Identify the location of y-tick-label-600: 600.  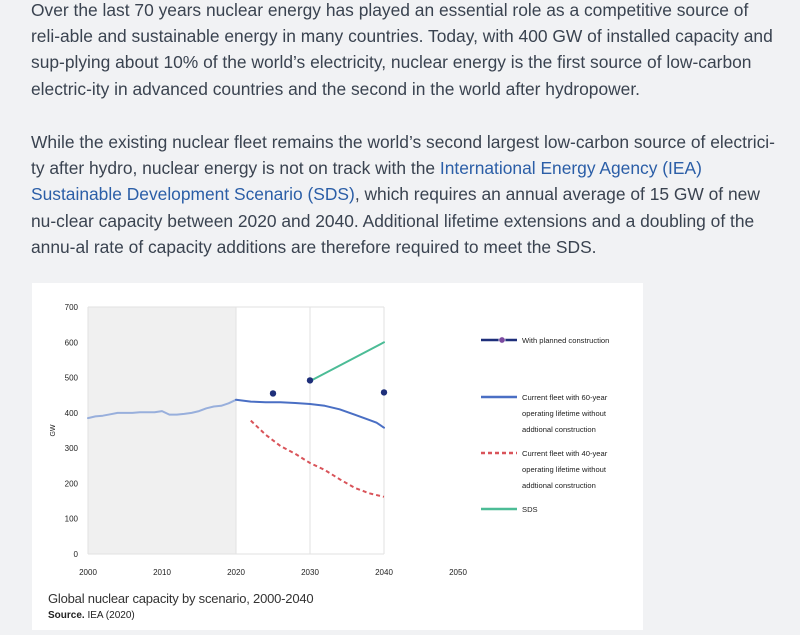
(72, 342).